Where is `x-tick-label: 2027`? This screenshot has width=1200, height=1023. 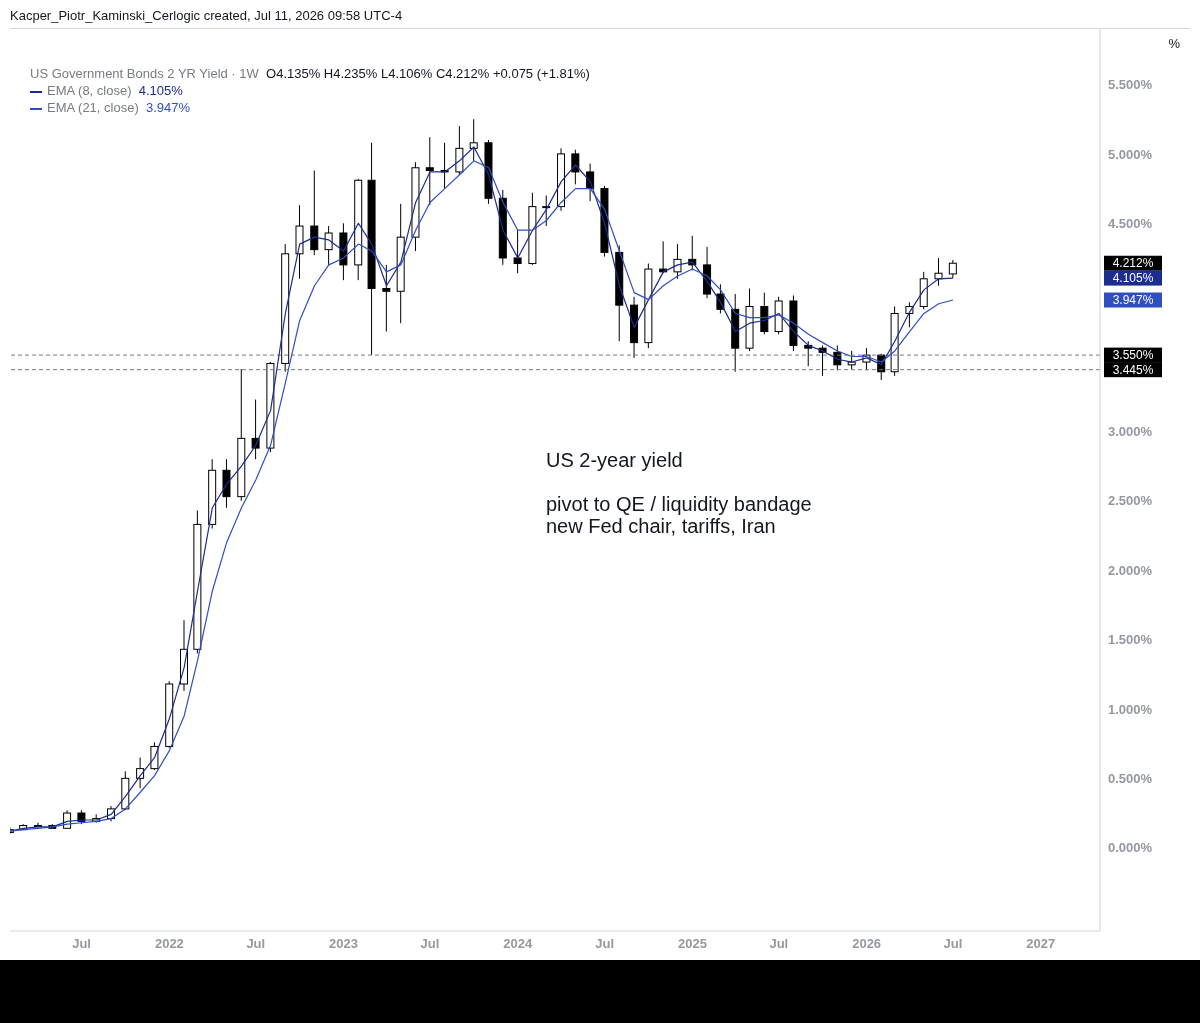 x-tick-label: 2027 is located at coordinates (1041, 944).